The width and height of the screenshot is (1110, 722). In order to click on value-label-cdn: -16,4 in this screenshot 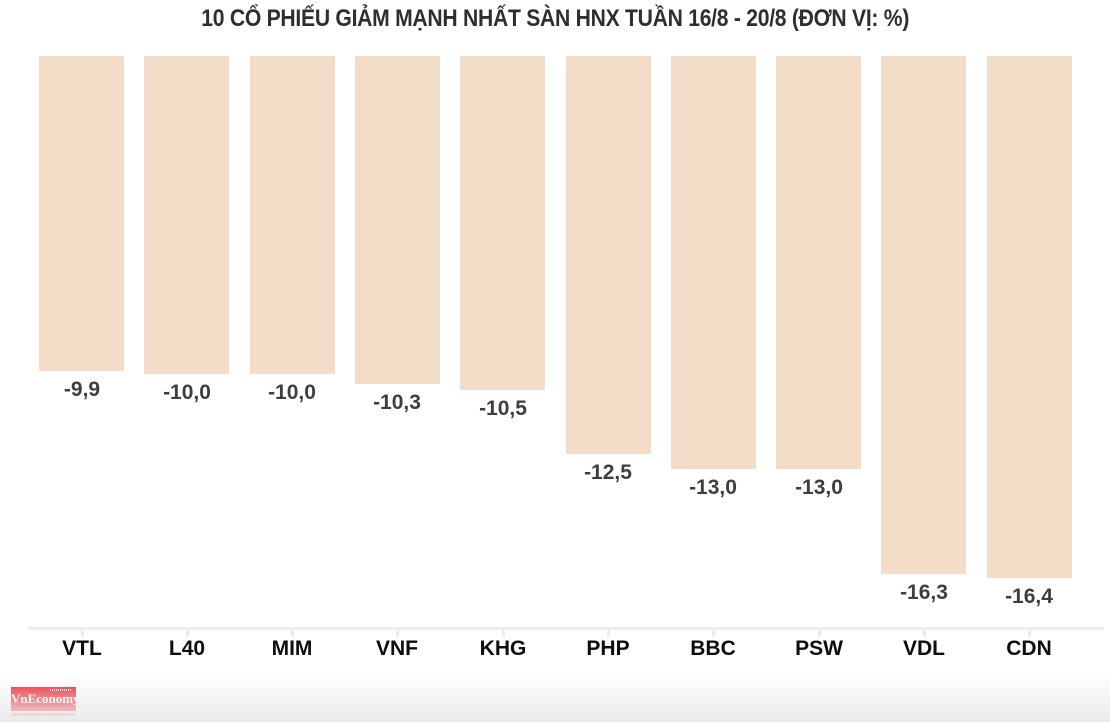, I will do `click(1029, 596)`.